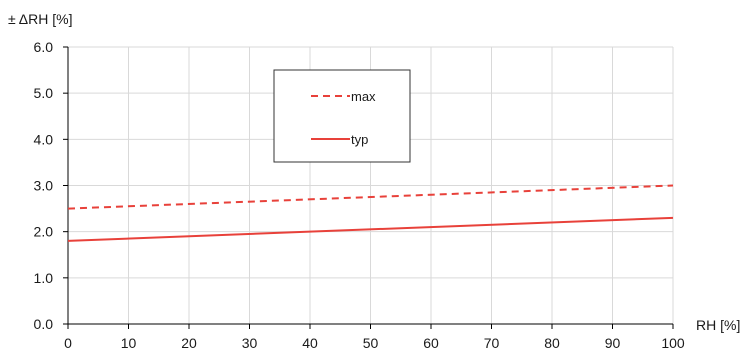 Image resolution: width=753 pixels, height=357 pixels. Describe the element at coordinates (718, 325) in the screenshot. I see `x-axis-title: RH [%]` at that location.